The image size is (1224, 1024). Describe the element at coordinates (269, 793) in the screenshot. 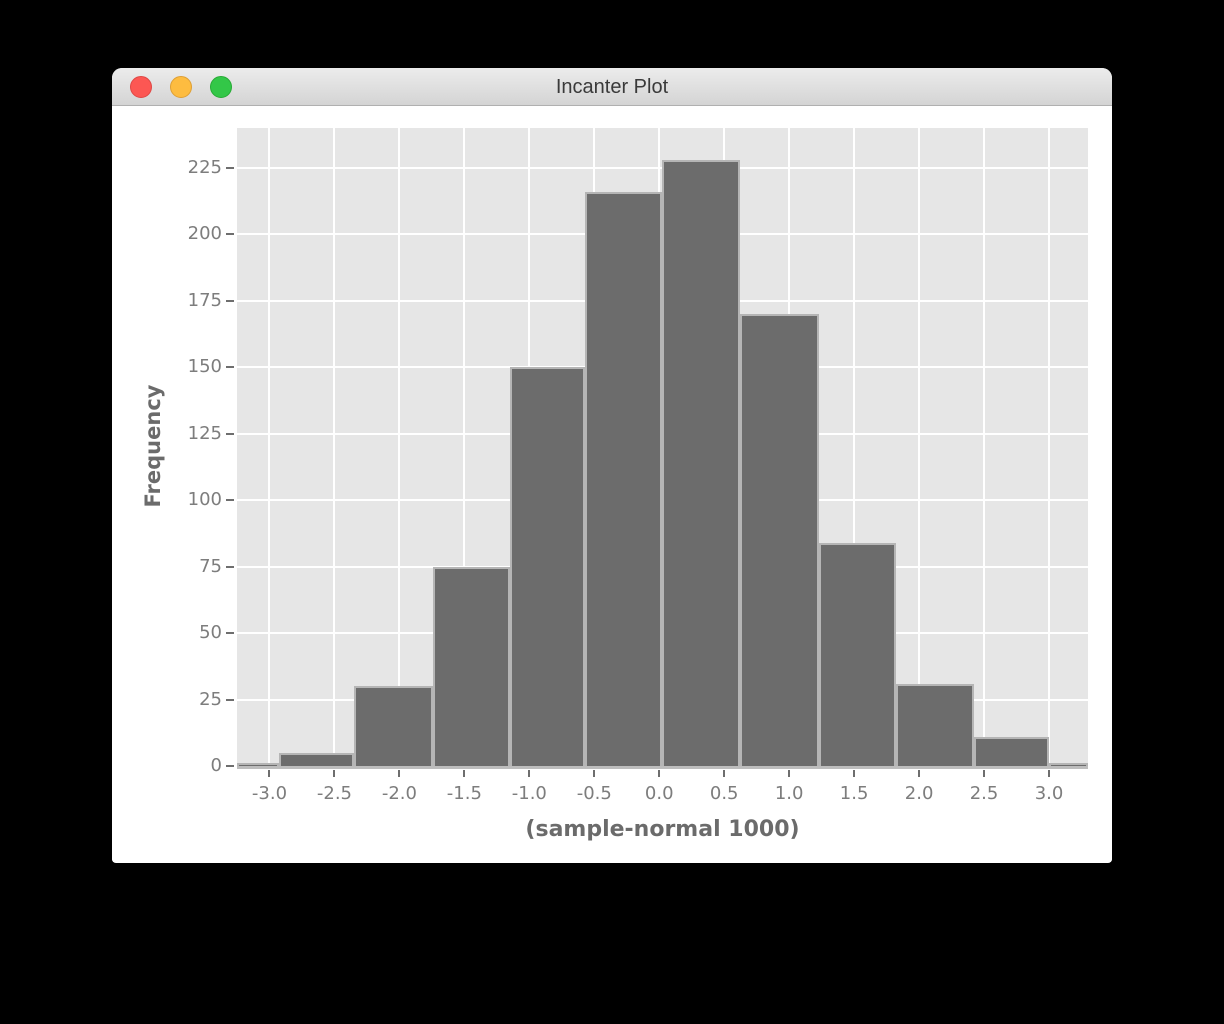

I see `x-tick-label: -3.0` at that location.